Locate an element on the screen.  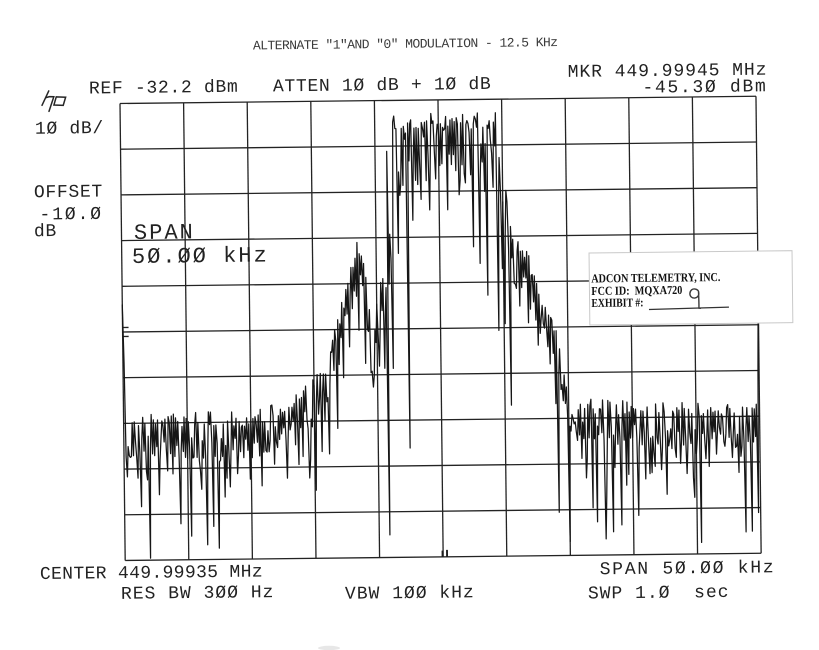
svg-text: 1Ø dB/ is located at coordinates (69, 129).